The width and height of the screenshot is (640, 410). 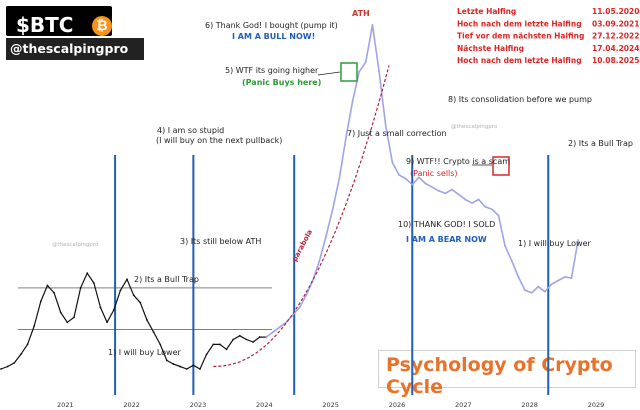 What do you see at coordinates (329, 73) in the screenshot?
I see `arrow-panic-buy` at bounding box center [329, 73].